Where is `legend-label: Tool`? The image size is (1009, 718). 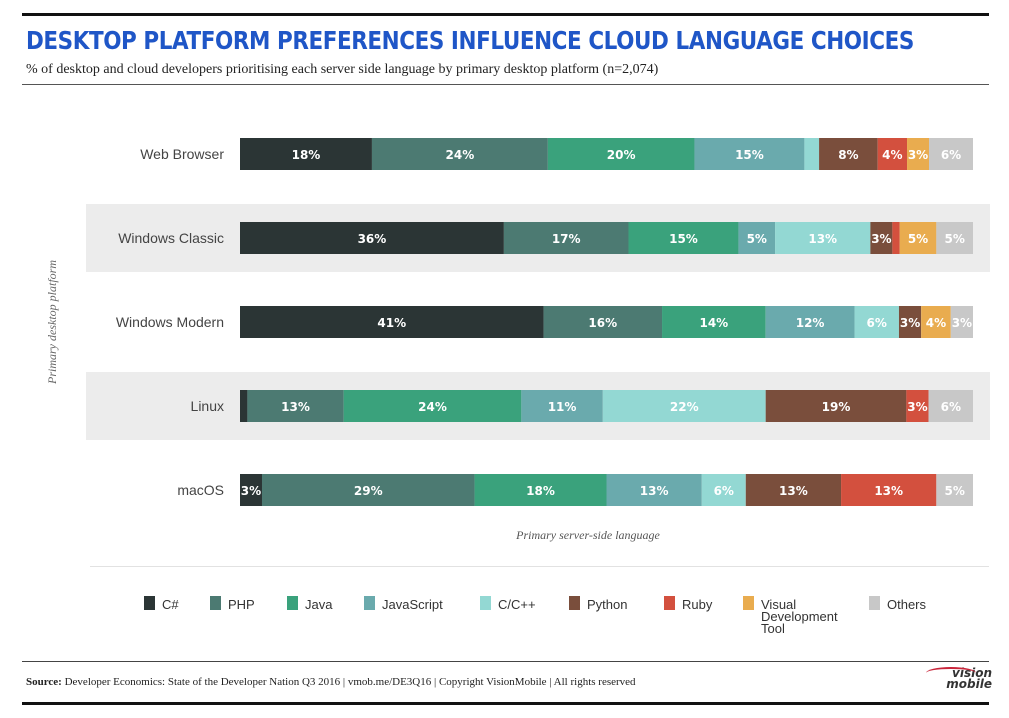
legend-label: Tool is located at coordinates (773, 628).